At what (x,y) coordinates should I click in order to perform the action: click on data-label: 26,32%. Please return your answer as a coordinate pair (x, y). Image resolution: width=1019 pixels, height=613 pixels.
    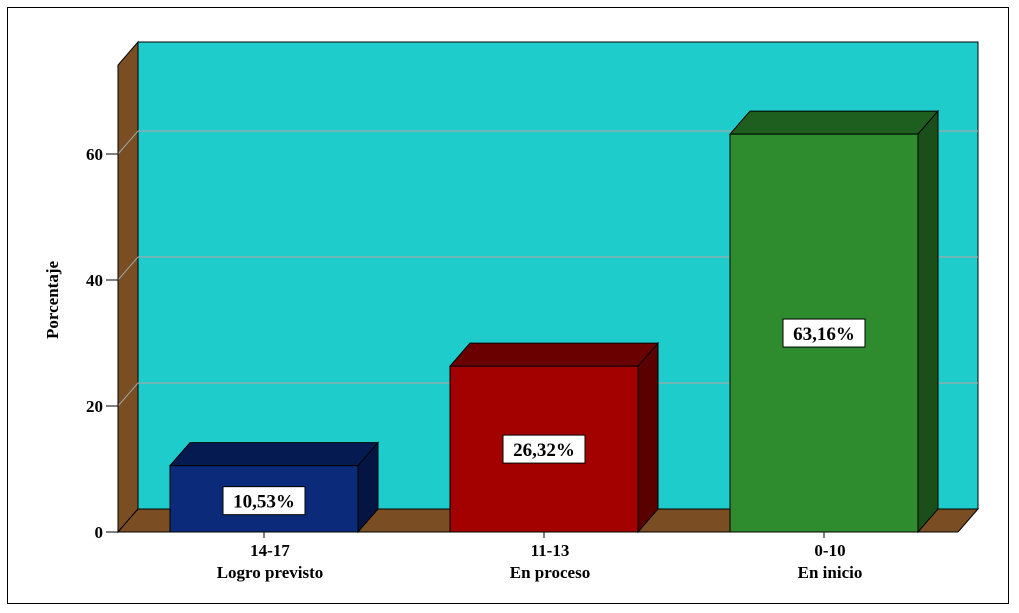
    Looking at the image, I should click on (544, 450).